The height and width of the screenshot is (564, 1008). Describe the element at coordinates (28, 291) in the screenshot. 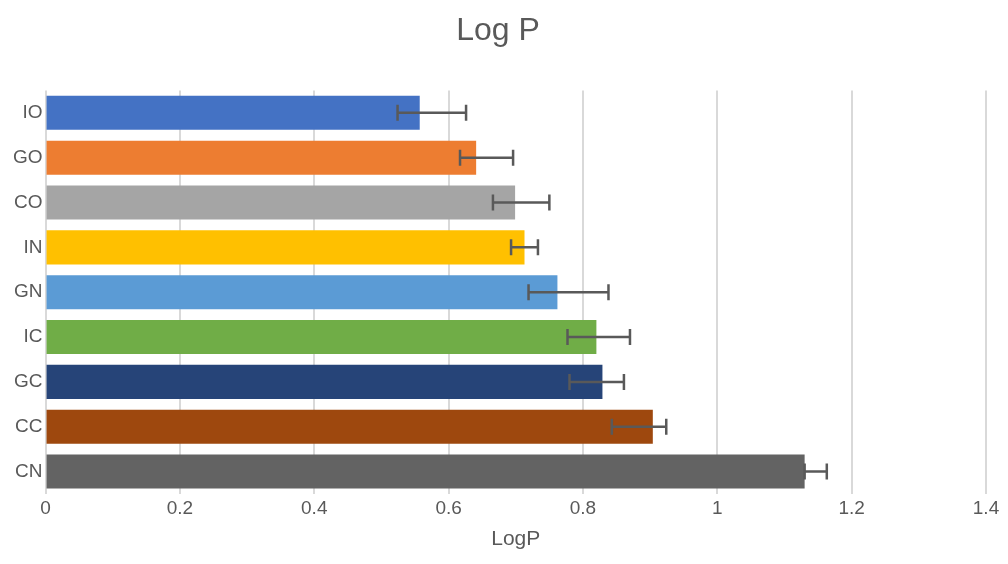

I see `y-tick-label: GN` at that location.